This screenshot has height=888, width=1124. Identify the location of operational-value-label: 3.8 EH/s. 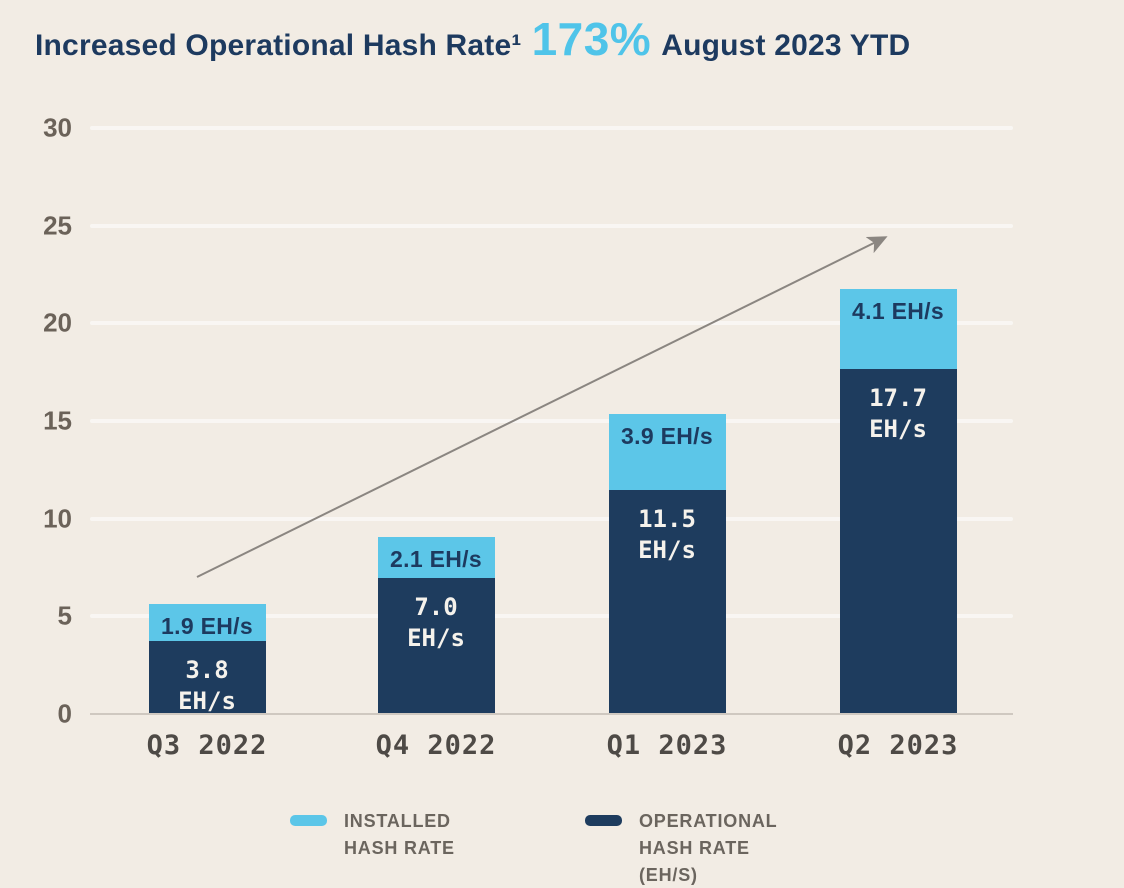
(207, 685).